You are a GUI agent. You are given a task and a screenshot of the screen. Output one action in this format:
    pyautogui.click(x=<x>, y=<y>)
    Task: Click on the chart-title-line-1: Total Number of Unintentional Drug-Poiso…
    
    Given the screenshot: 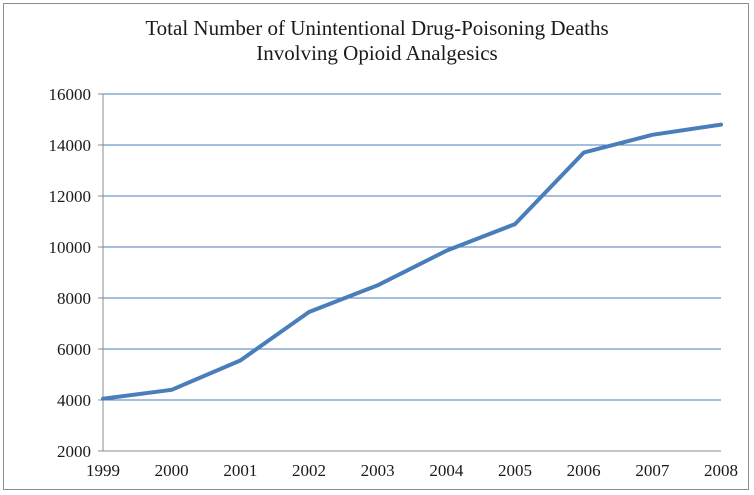 What is the action you would take?
    pyautogui.click(x=377, y=28)
    